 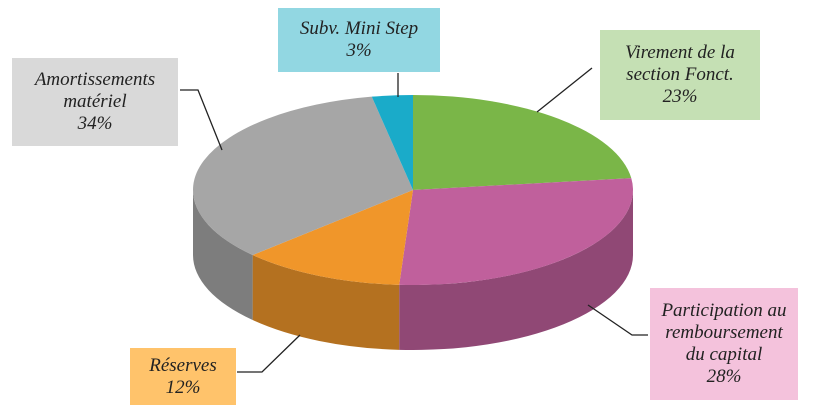 What do you see at coordinates (724, 376) in the screenshot?
I see `label-value: 28%` at bounding box center [724, 376].